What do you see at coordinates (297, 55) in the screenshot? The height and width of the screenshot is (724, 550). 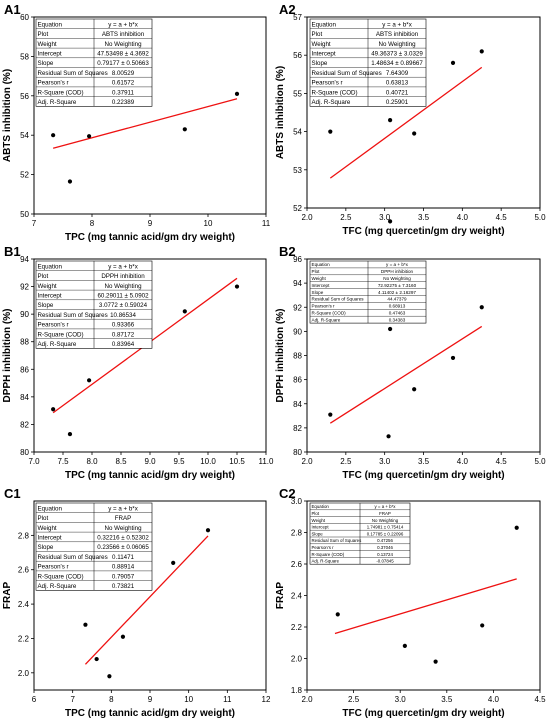 I see `y-tick-label: 56` at bounding box center [297, 55].